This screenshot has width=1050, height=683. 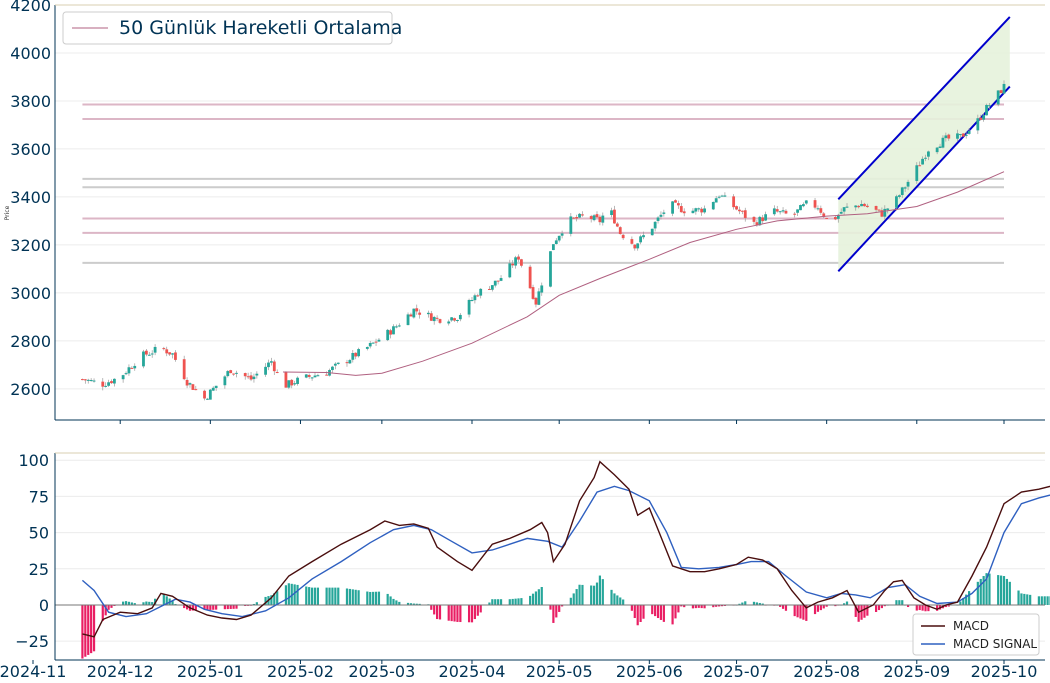 What do you see at coordinates (232, 28) in the screenshot?
I see `price-legend: 50 Günlük Hareketli Ortalama` at bounding box center [232, 28].